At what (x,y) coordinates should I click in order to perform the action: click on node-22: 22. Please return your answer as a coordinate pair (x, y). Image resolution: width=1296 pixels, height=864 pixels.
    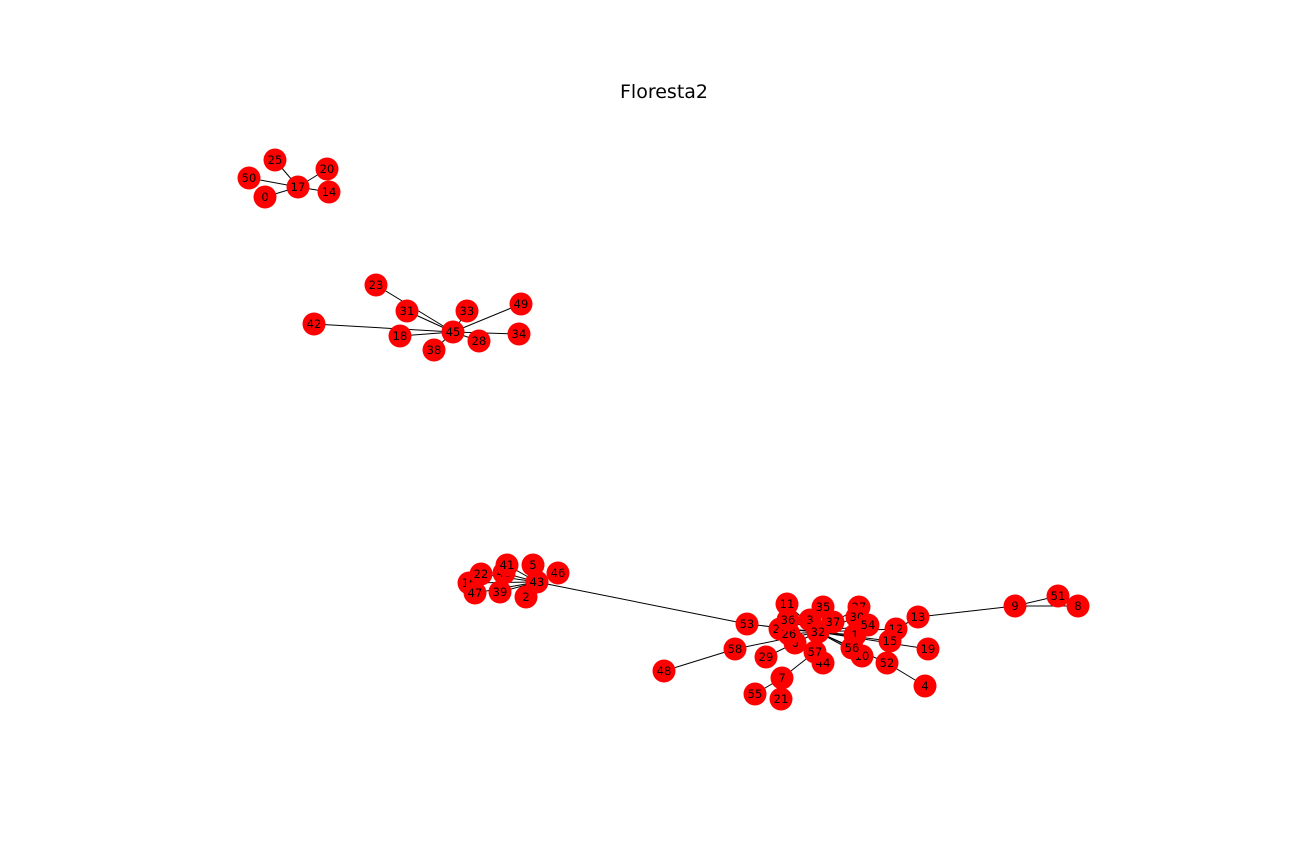
    Looking at the image, I should click on (481, 574).